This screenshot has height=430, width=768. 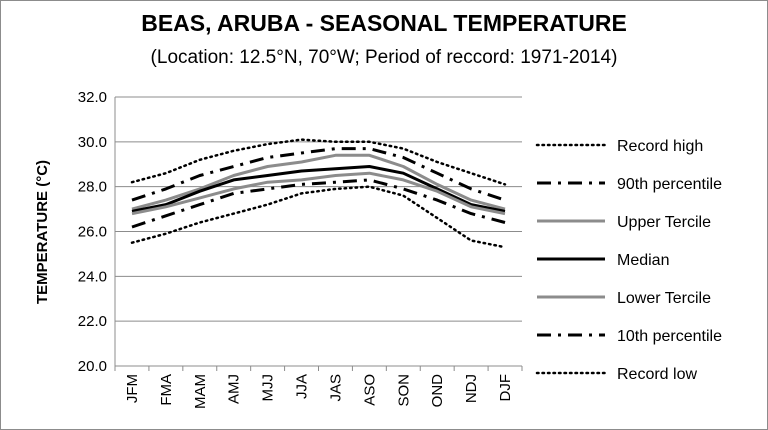 I want to click on legend-label: Lower Tercile, so click(x=664, y=298).